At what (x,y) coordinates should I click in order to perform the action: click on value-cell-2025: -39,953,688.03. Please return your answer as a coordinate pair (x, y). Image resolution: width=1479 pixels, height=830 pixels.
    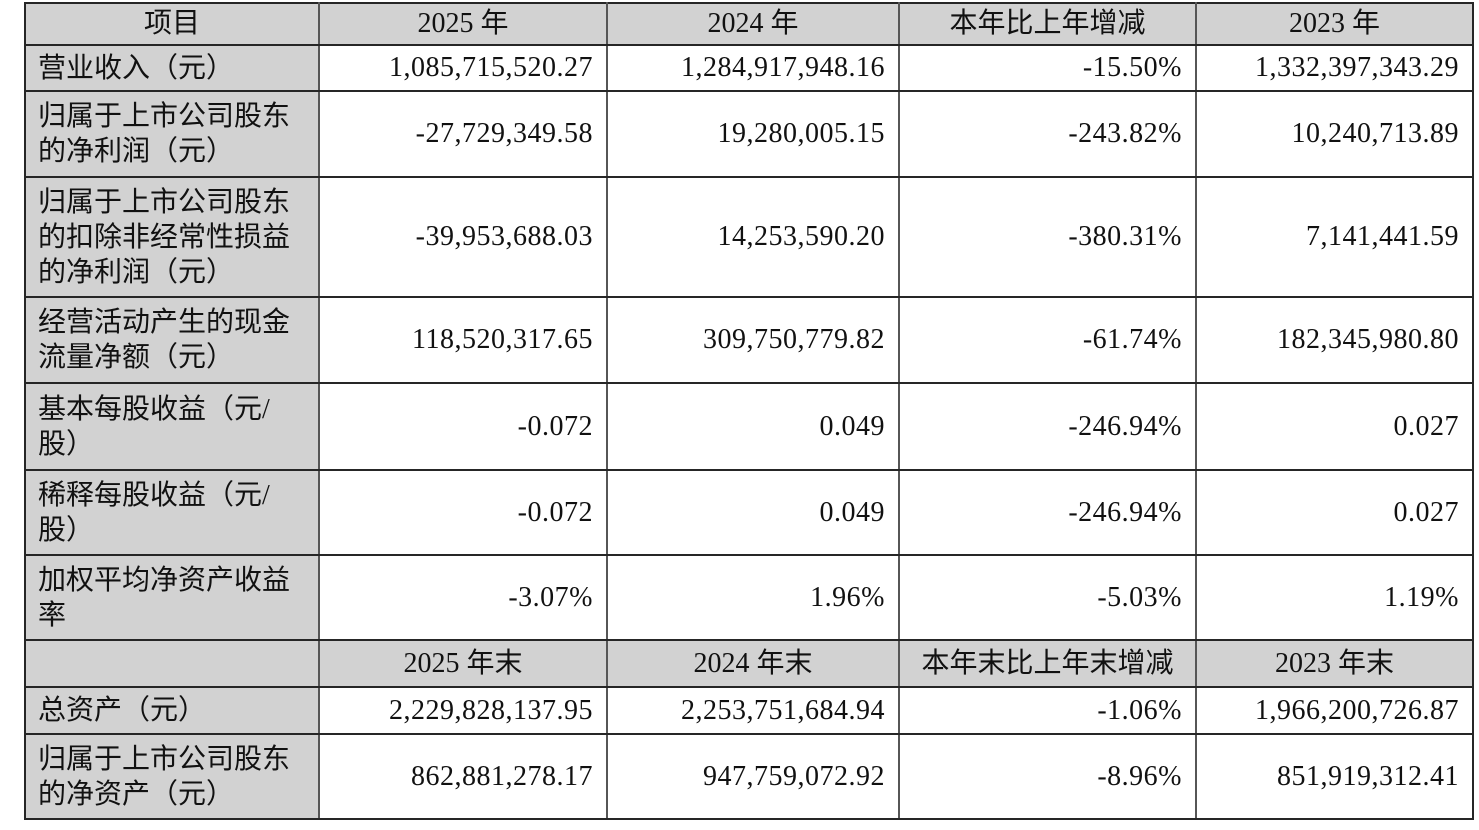
    Looking at the image, I should click on (463, 237).